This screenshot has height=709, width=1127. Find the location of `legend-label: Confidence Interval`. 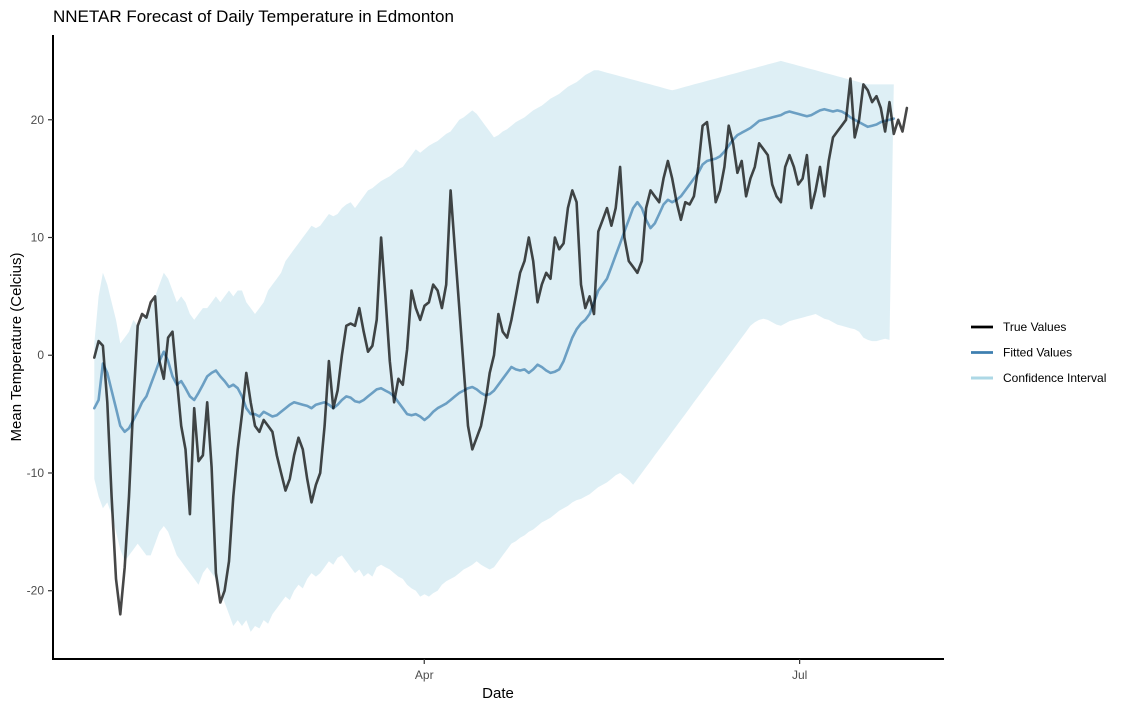

legend-label: Confidence Interval is located at coordinates (1054, 378).